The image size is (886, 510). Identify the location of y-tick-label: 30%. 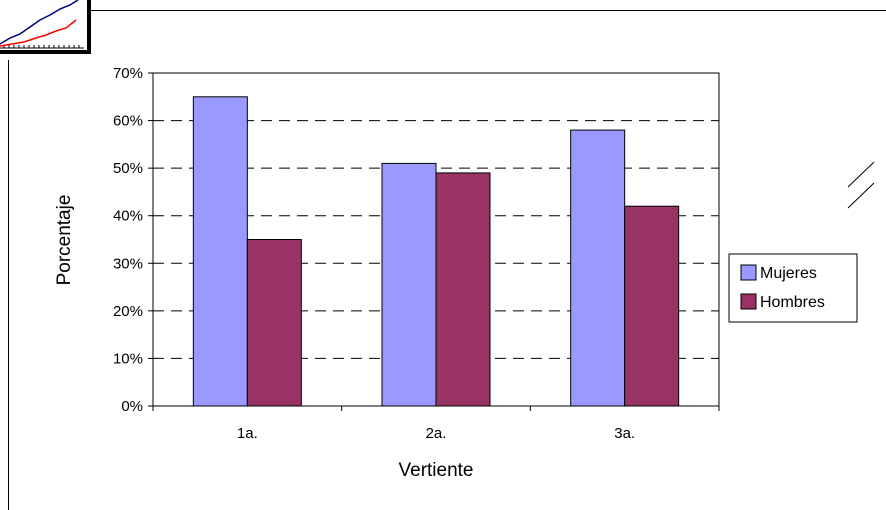
(128, 263).